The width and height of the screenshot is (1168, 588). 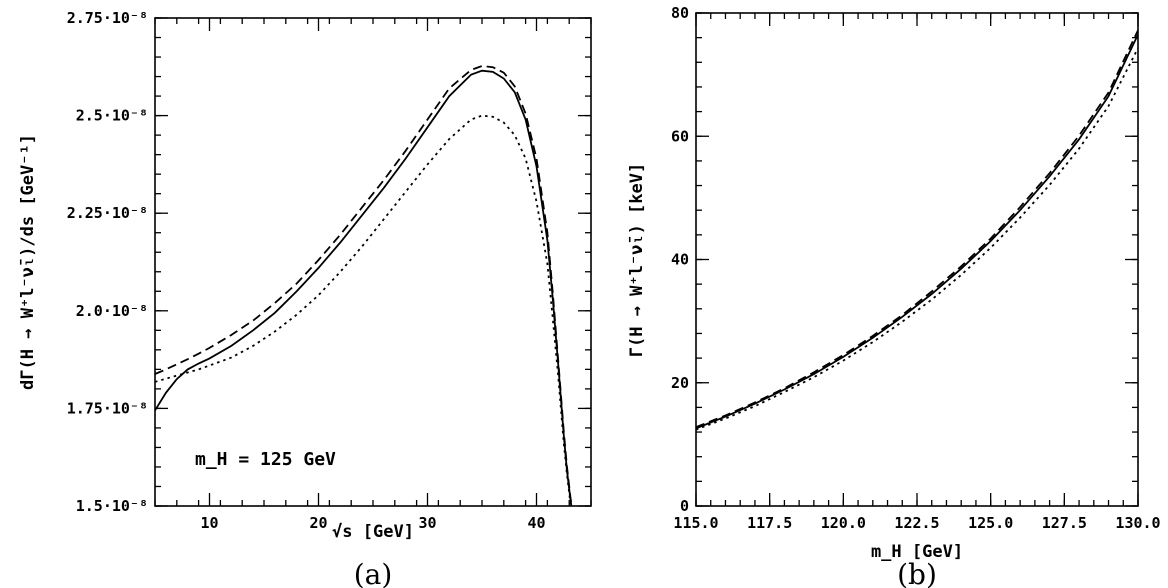 I want to click on y-tick-label: 20, so click(x=680, y=383).